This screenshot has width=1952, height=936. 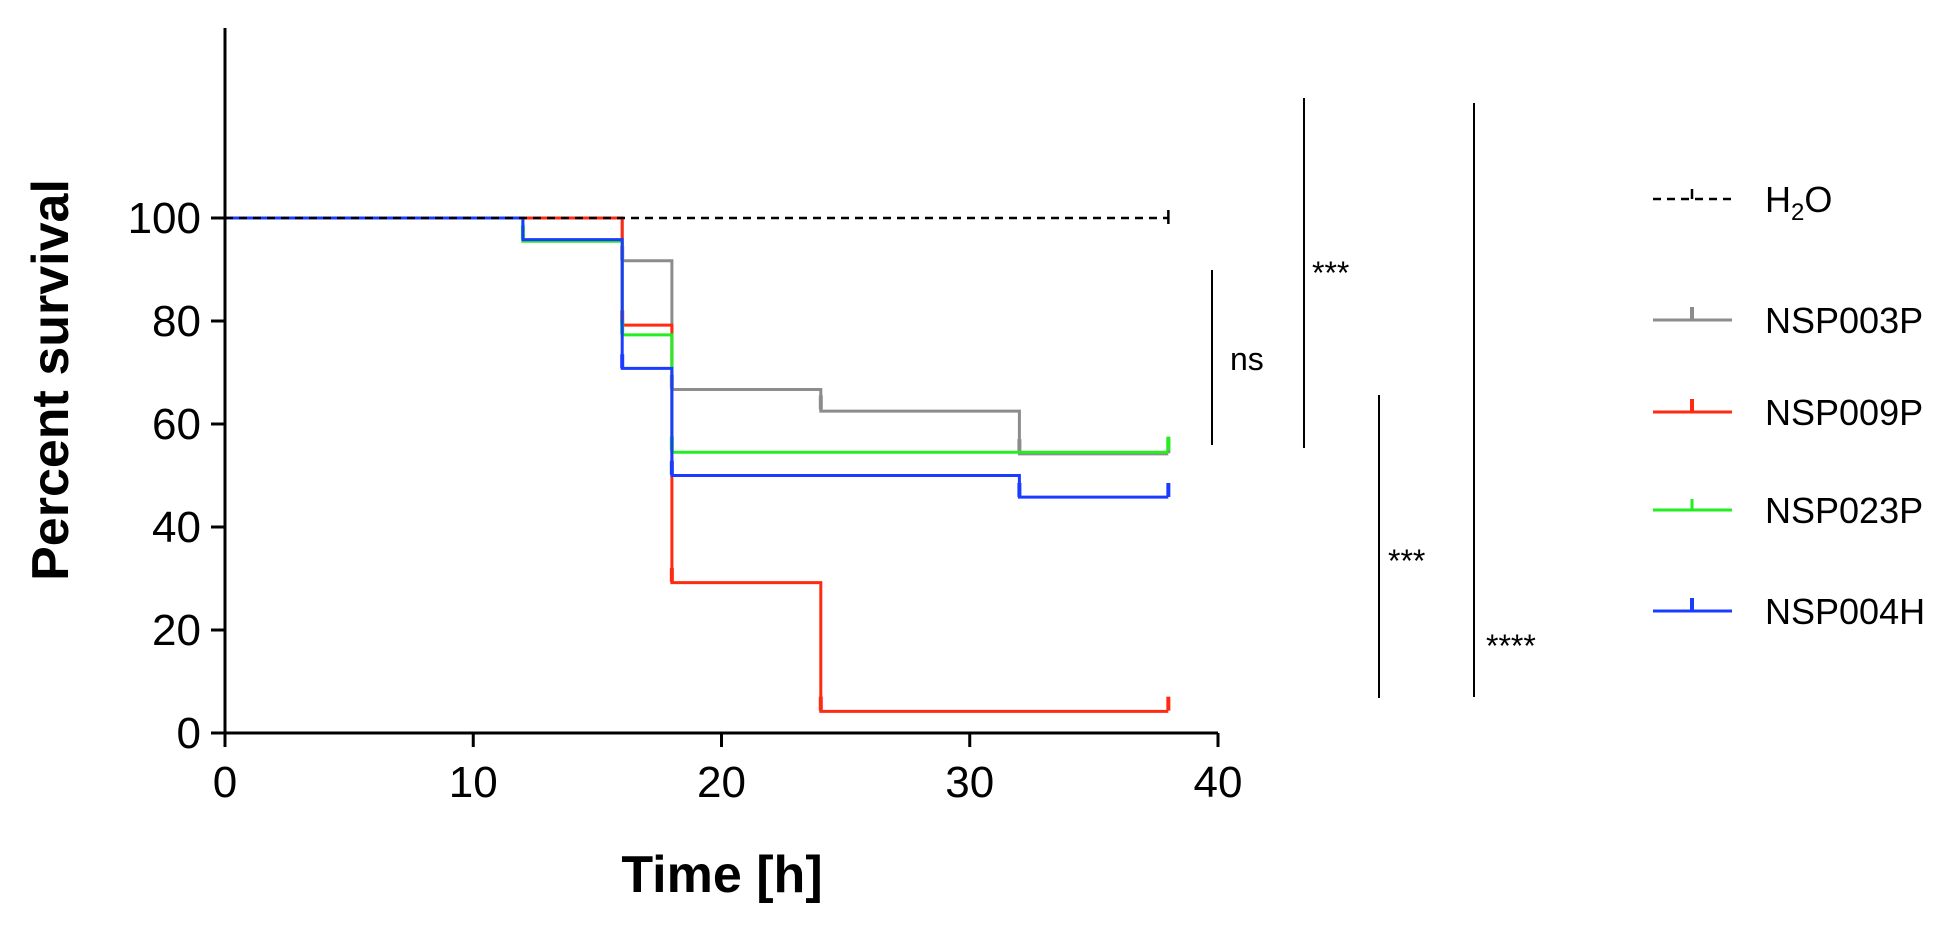 What do you see at coordinates (721, 782) in the screenshot?
I see `x-tick-label-2: 20` at bounding box center [721, 782].